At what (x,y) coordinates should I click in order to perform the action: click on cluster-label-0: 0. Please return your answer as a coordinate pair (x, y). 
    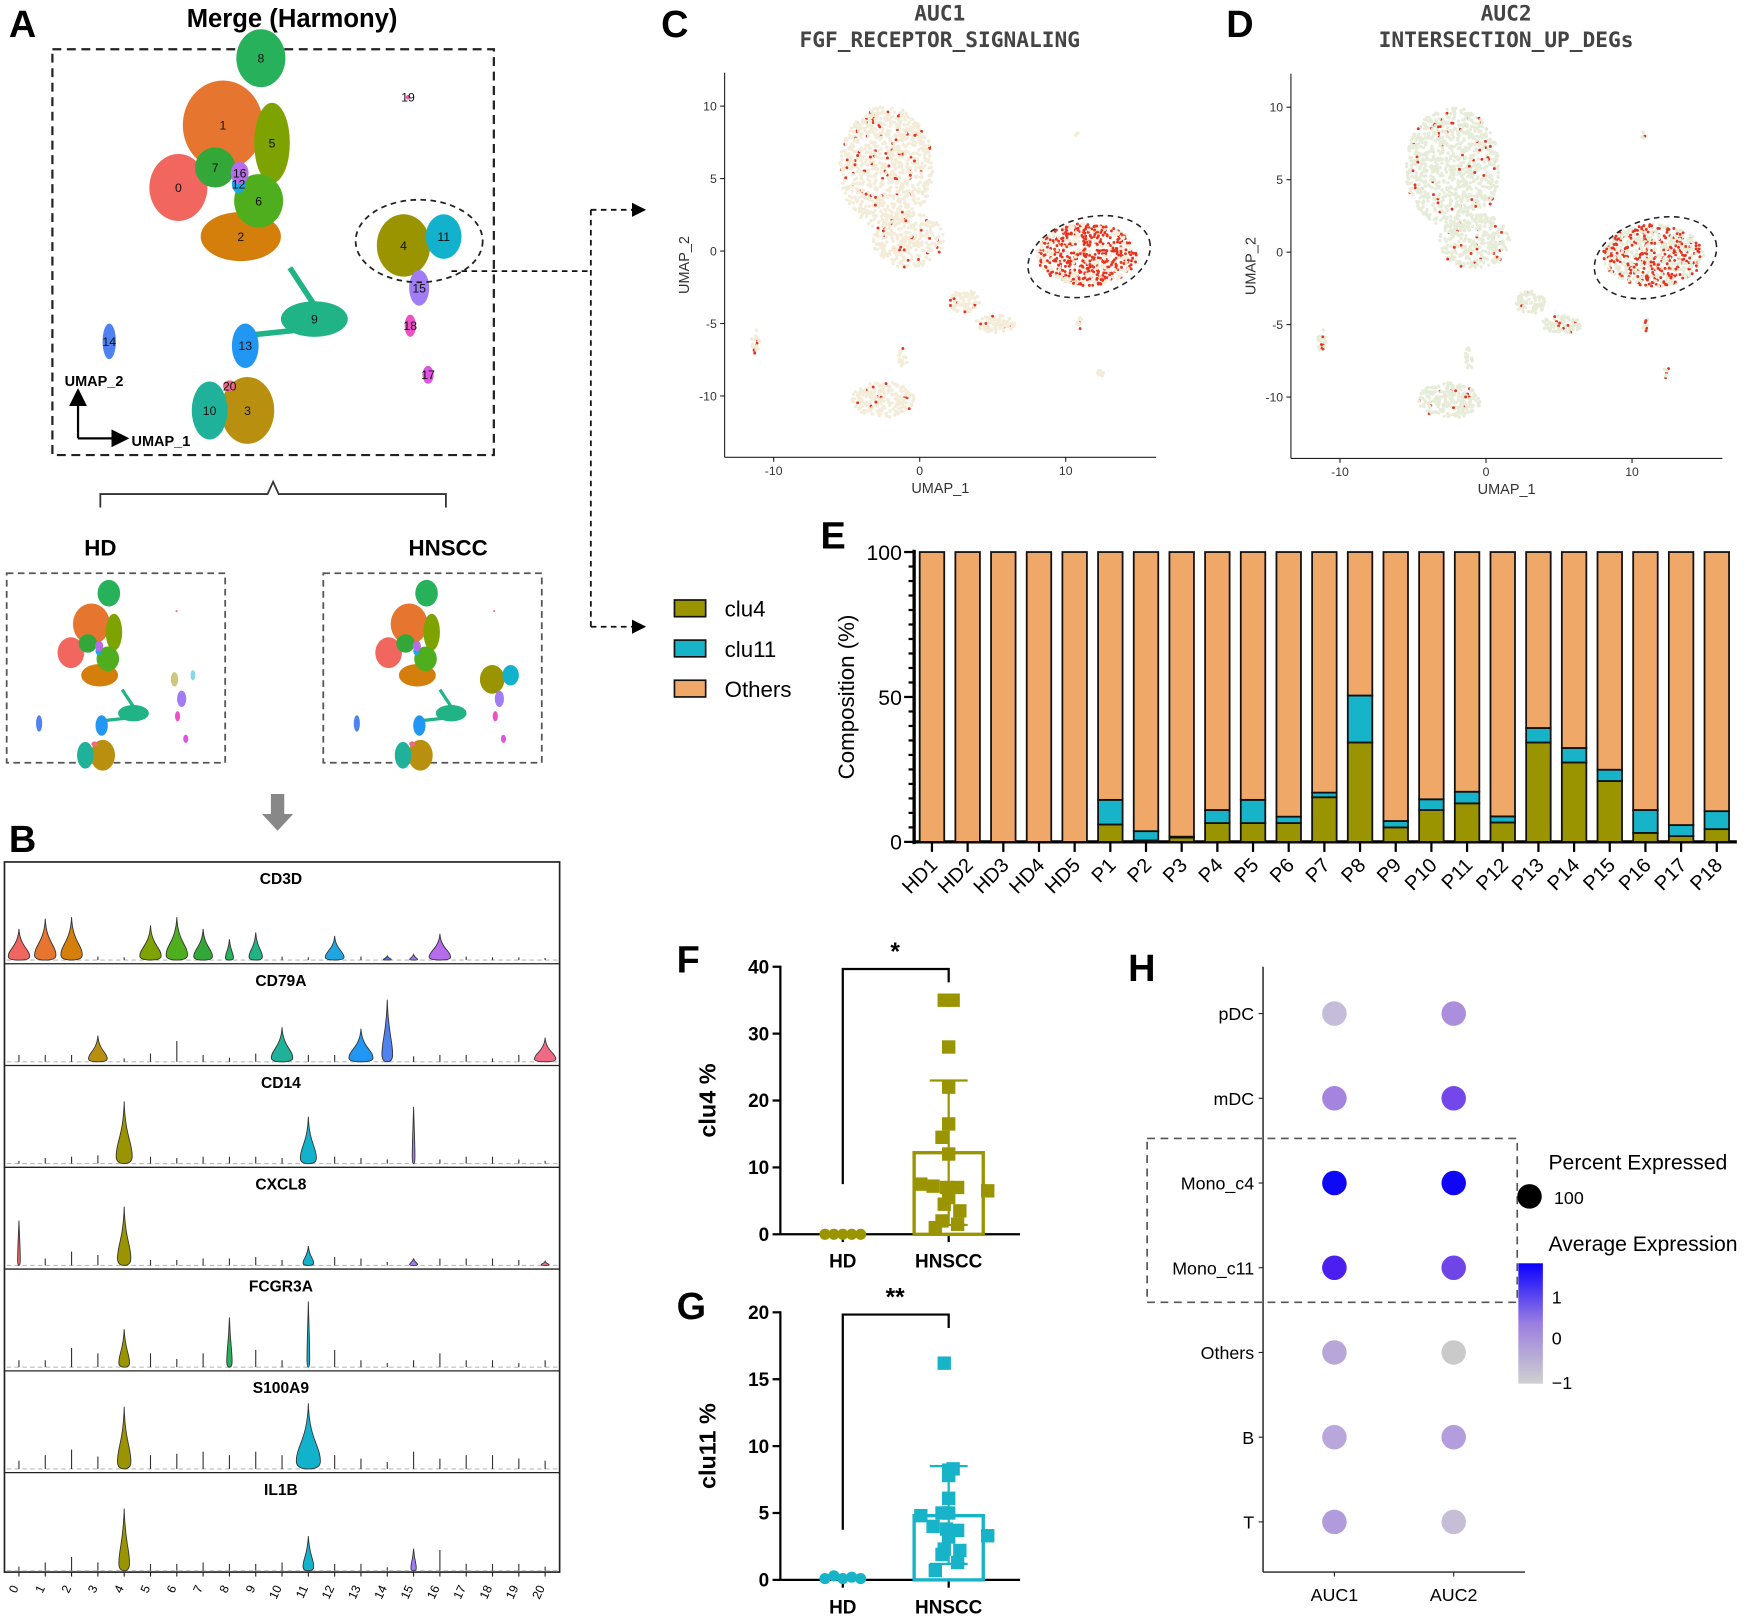
    Looking at the image, I should click on (178, 188).